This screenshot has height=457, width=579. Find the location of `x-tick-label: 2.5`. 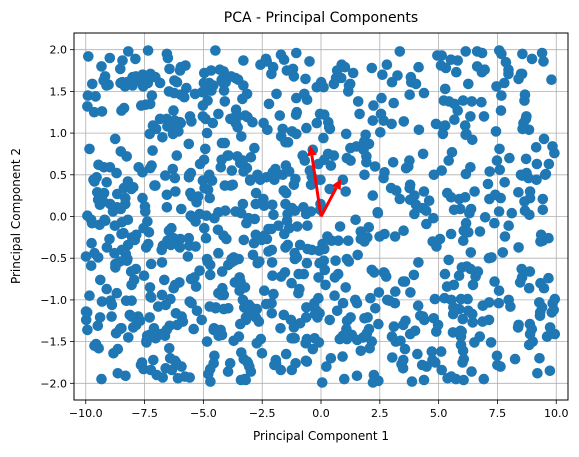

x-tick-label: 2.5 is located at coordinates (380, 413).